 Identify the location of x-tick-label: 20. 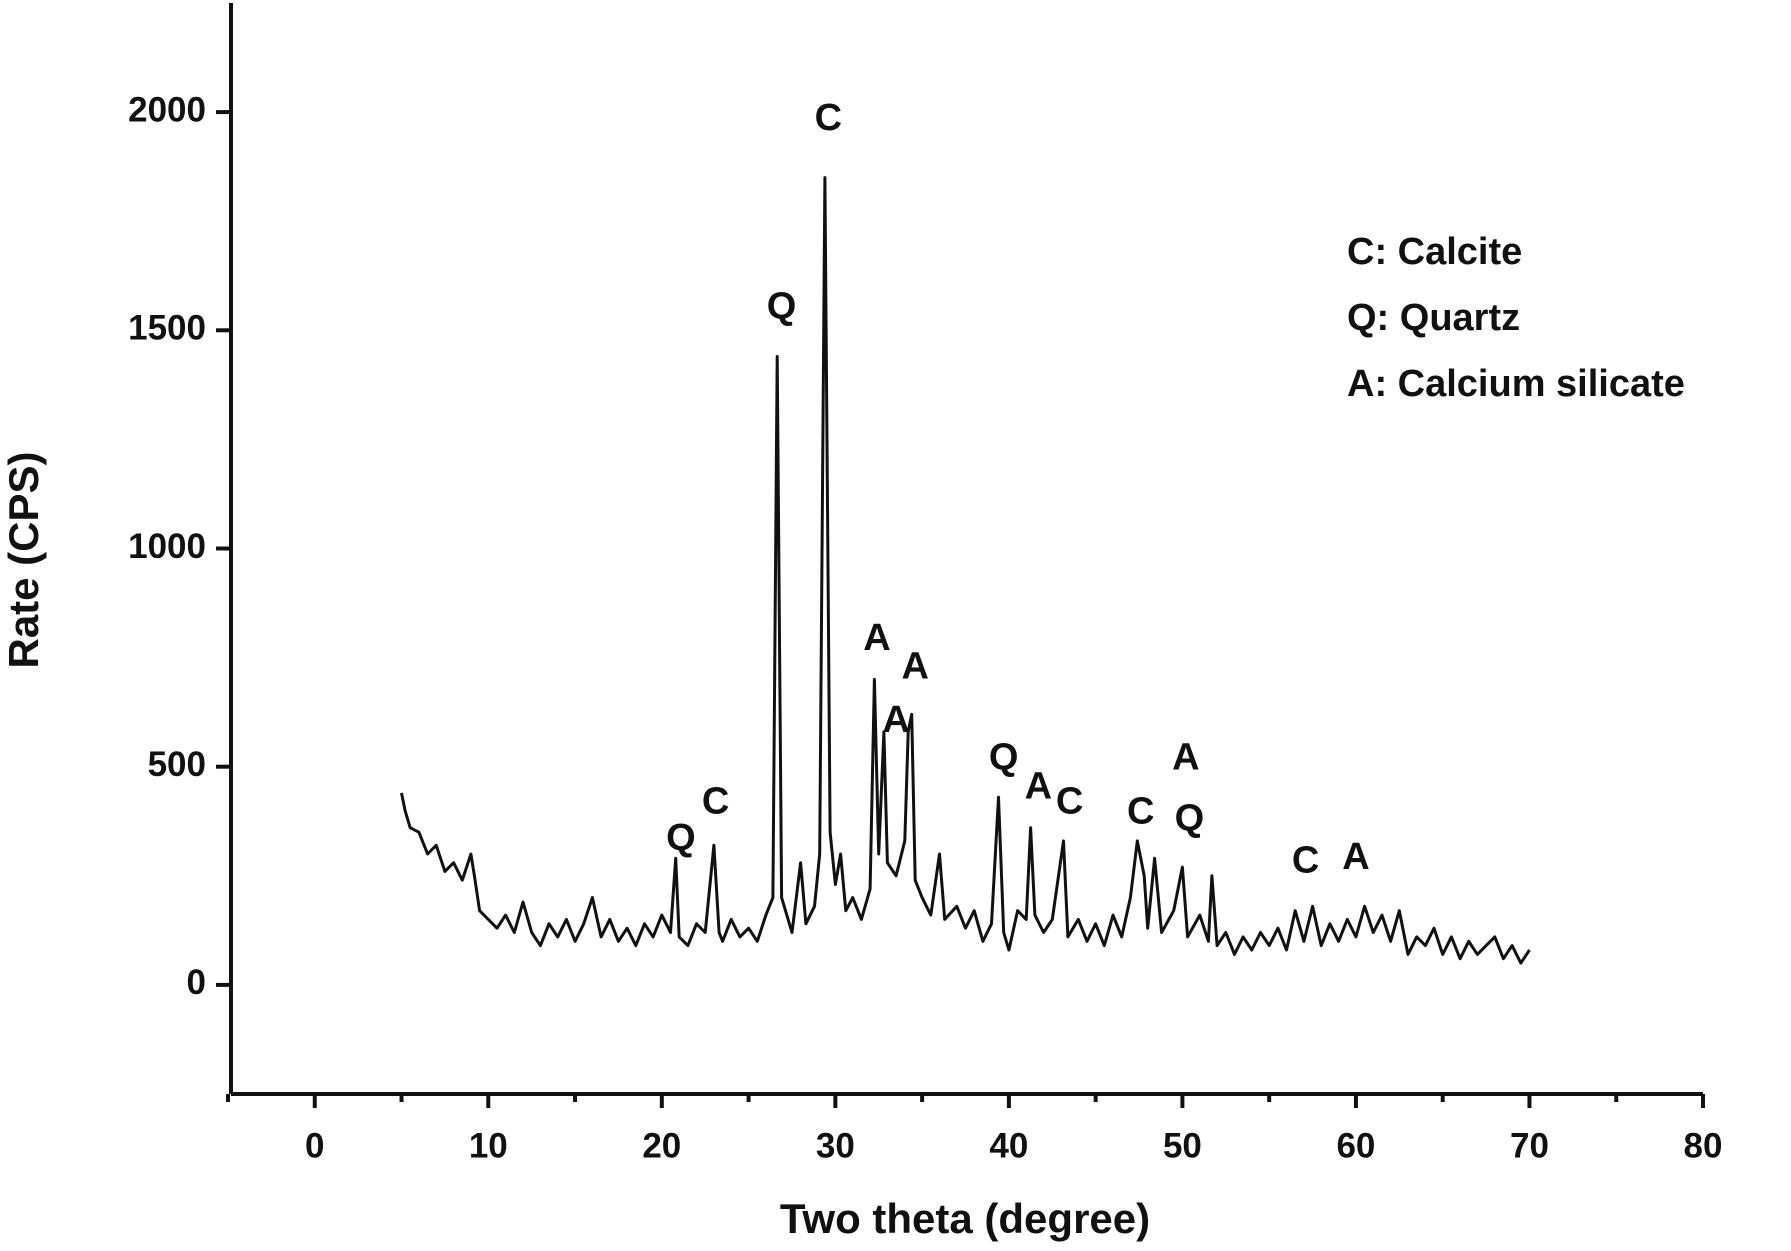
(661, 1145).